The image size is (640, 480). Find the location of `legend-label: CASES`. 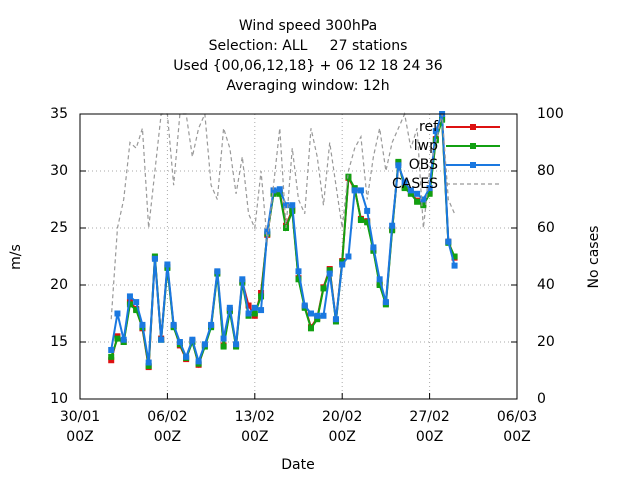

legend-label: CASES is located at coordinates (415, 184).